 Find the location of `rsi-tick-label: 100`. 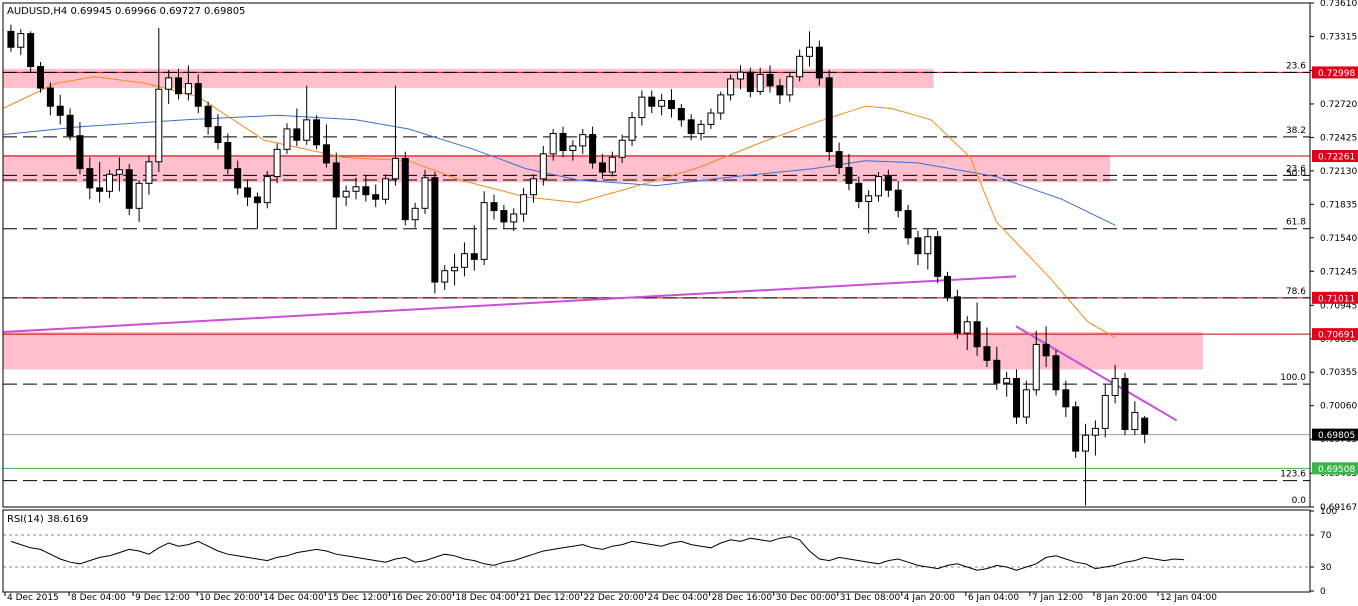

rsi-tick-label: 100 is located at coordinates (1328, 512).